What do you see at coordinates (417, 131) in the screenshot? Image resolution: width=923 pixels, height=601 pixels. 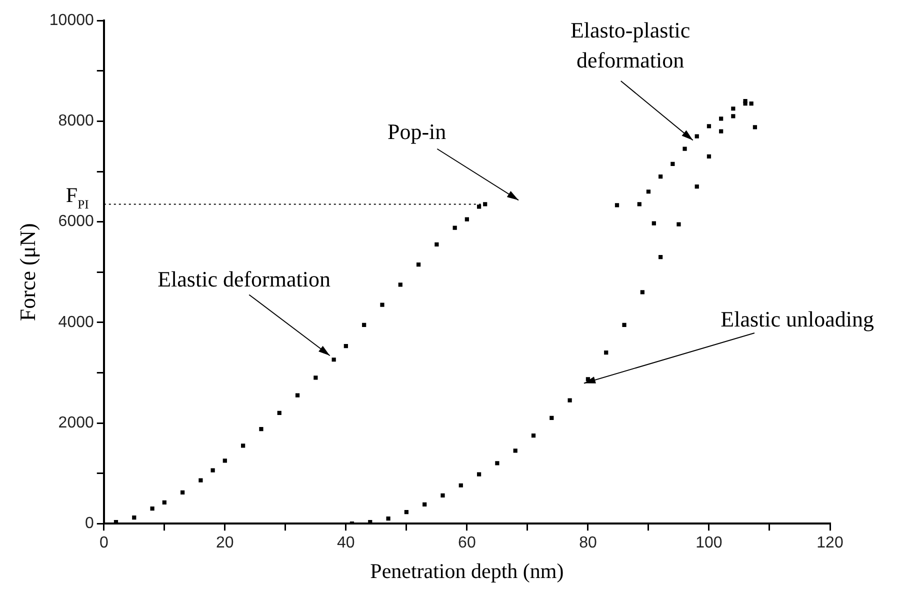 I see `annotation: Pop-in` at bounding box center [417, 131].